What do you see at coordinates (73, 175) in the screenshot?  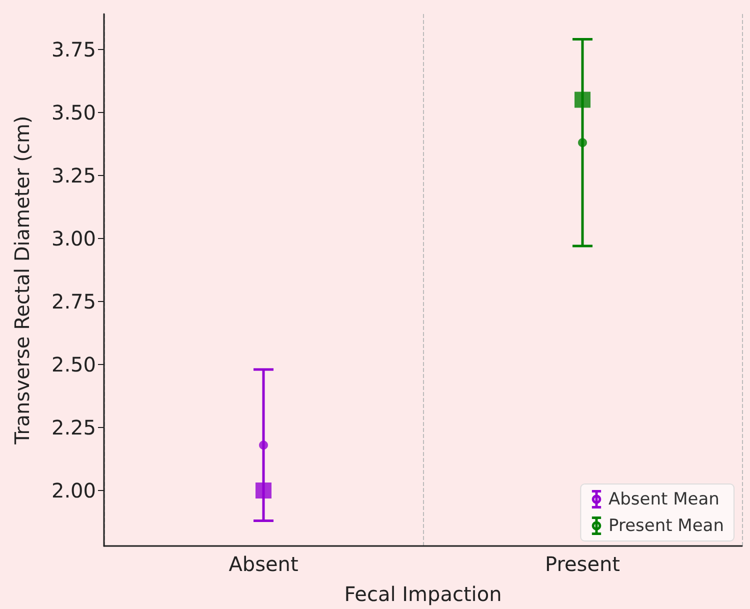 I see `y-tick-label: 3.25` at bounding box center [73, 175].